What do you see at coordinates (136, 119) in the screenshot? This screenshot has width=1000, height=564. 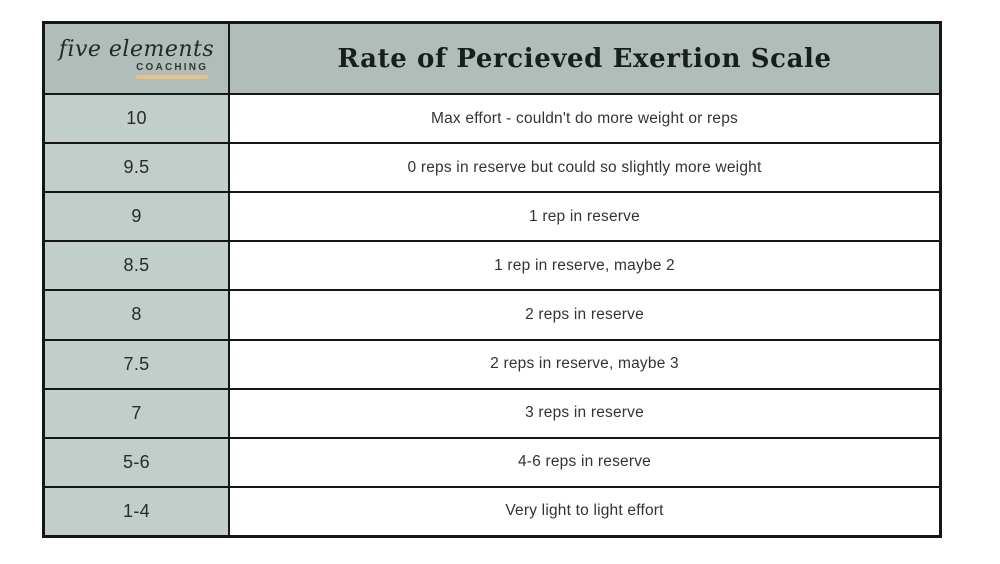 I see `rpe-value-cell: 10` at bounding box center [136, 119].